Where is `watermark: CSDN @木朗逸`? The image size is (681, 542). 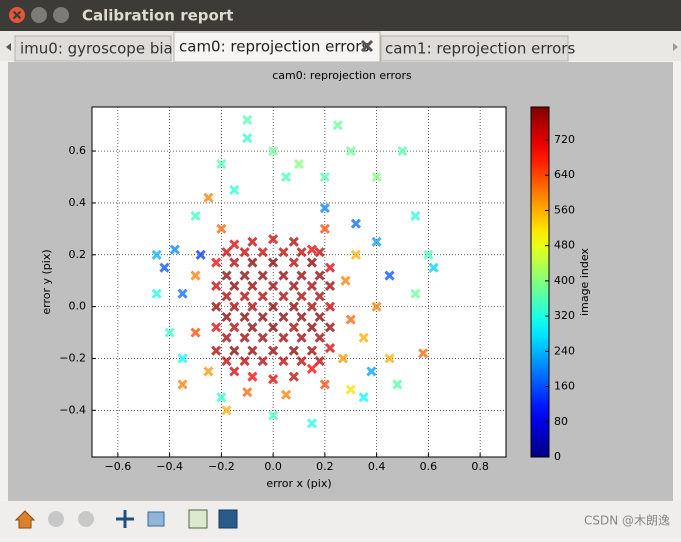
watermark: CSDN @木朗逸 is located at coordinates (627, 521).